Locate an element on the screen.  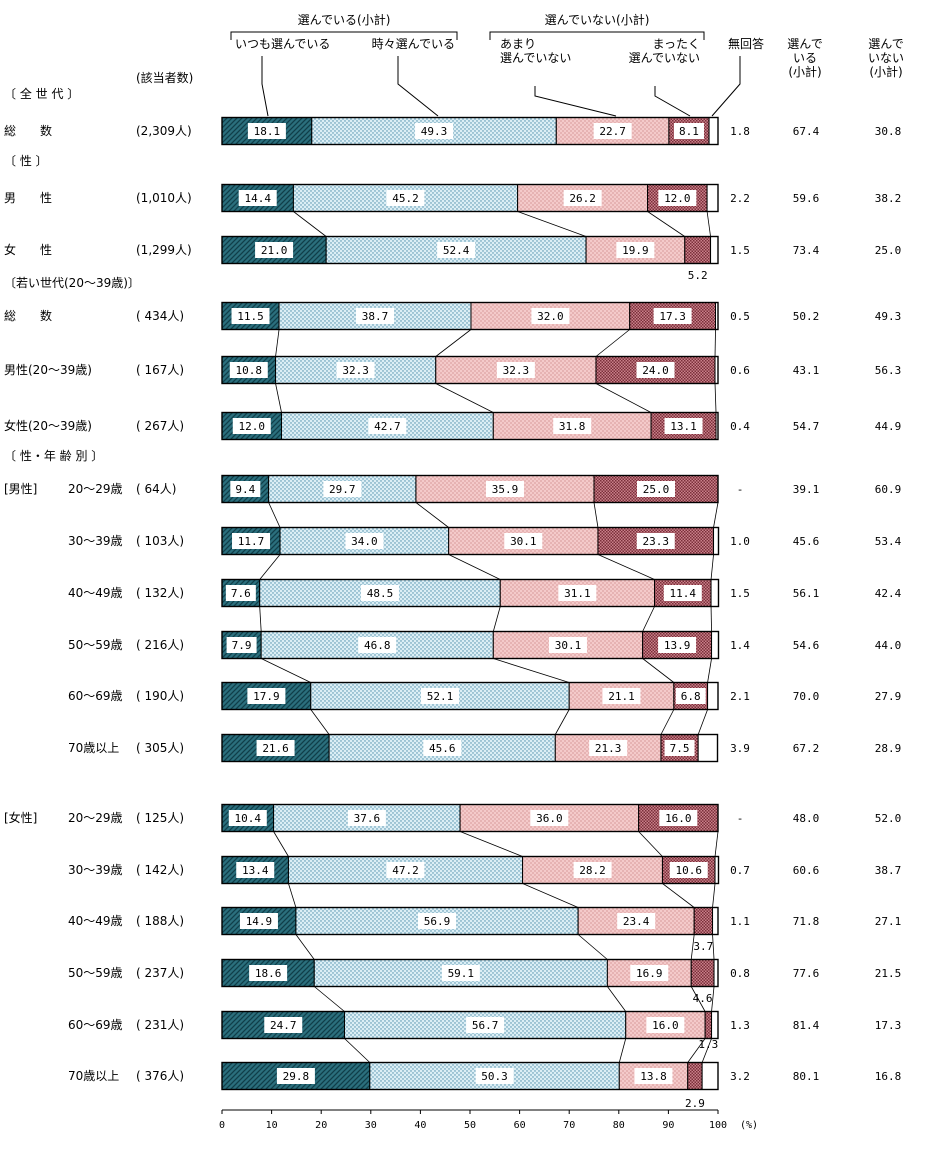
legend-label: 無回答 is located at coordinates (746, 43).